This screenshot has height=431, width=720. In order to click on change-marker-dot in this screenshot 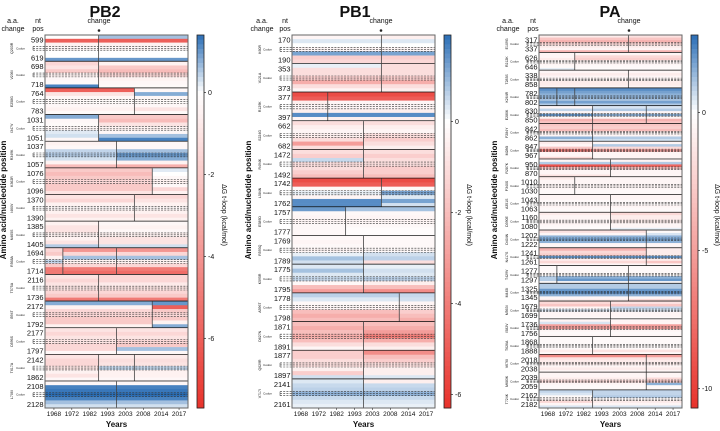, I will do `click(99, 30)`.